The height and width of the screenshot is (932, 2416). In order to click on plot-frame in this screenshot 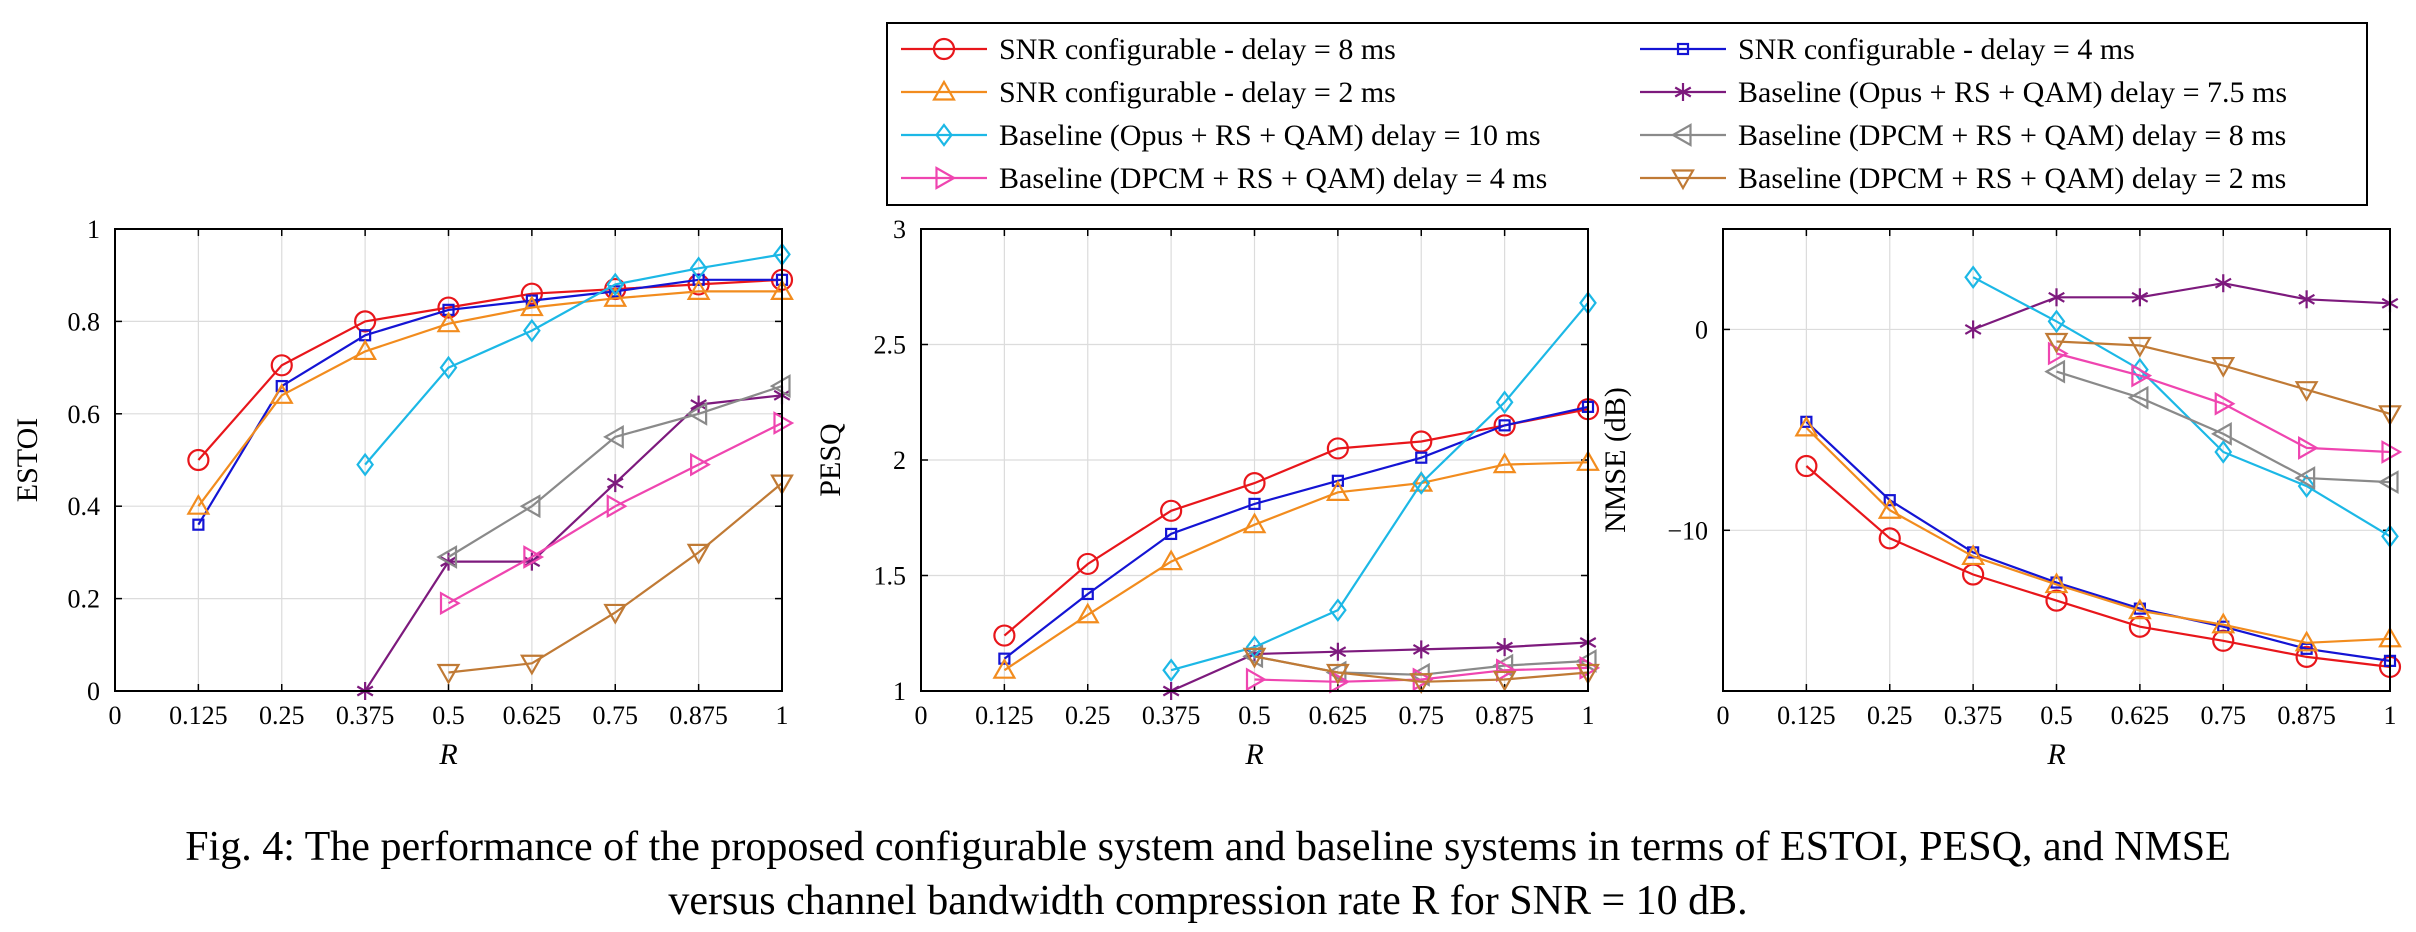, I will do `click(448, 460)`.